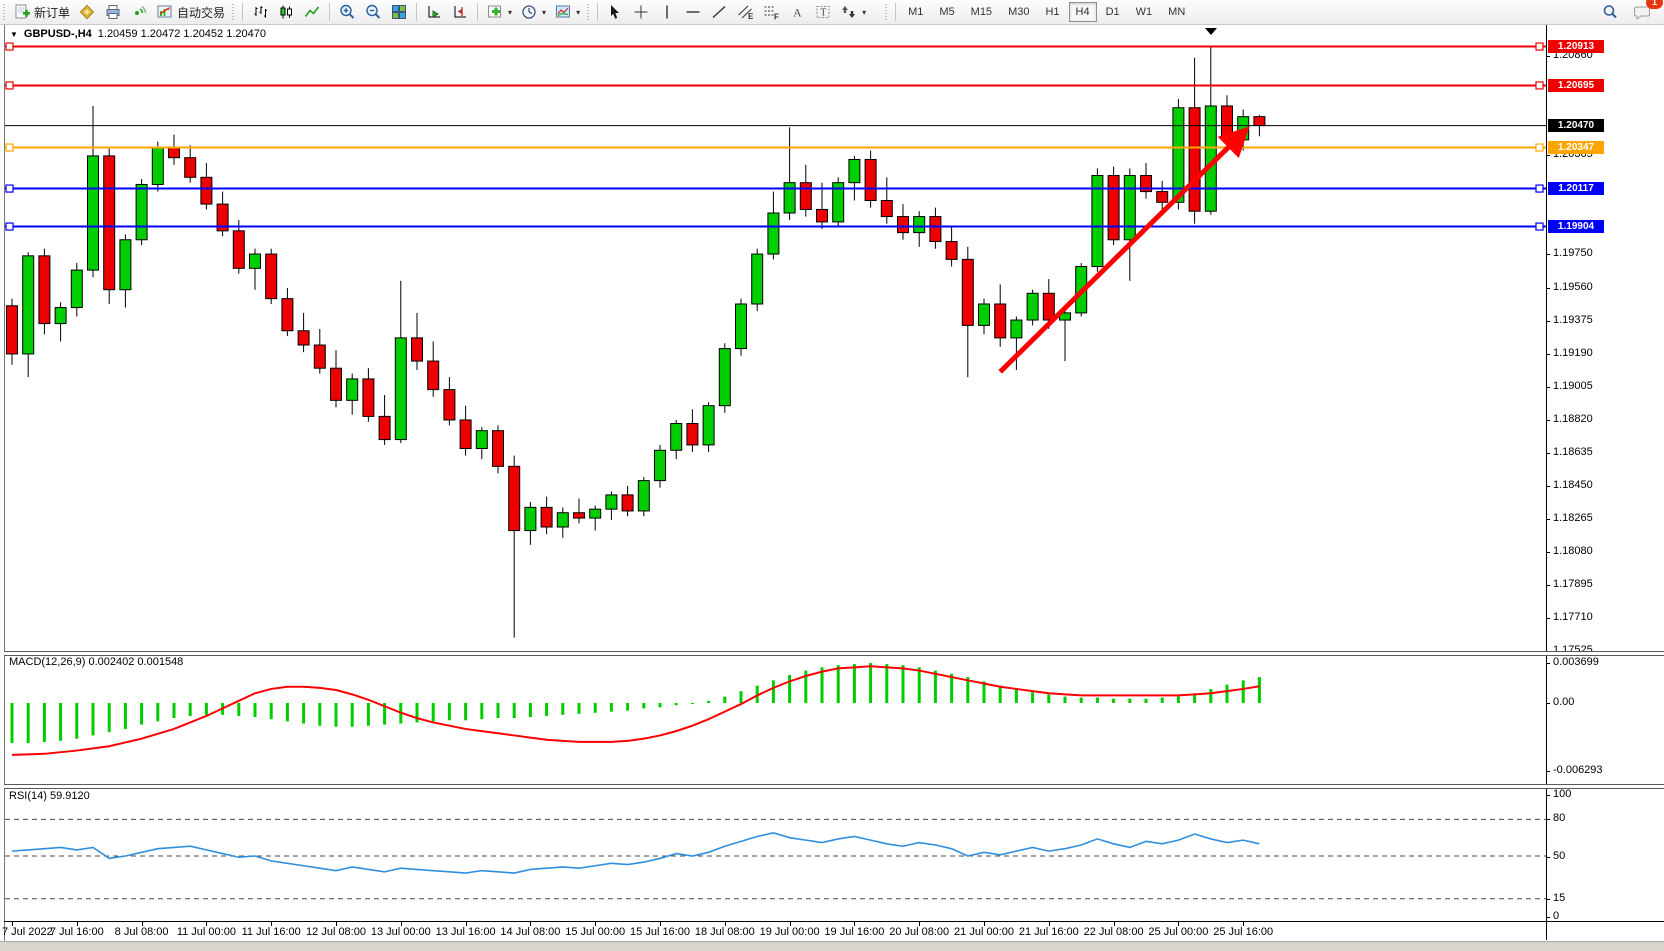  I want to click on time-axis-label: 11 Jul 00:00, so click(206, 932).